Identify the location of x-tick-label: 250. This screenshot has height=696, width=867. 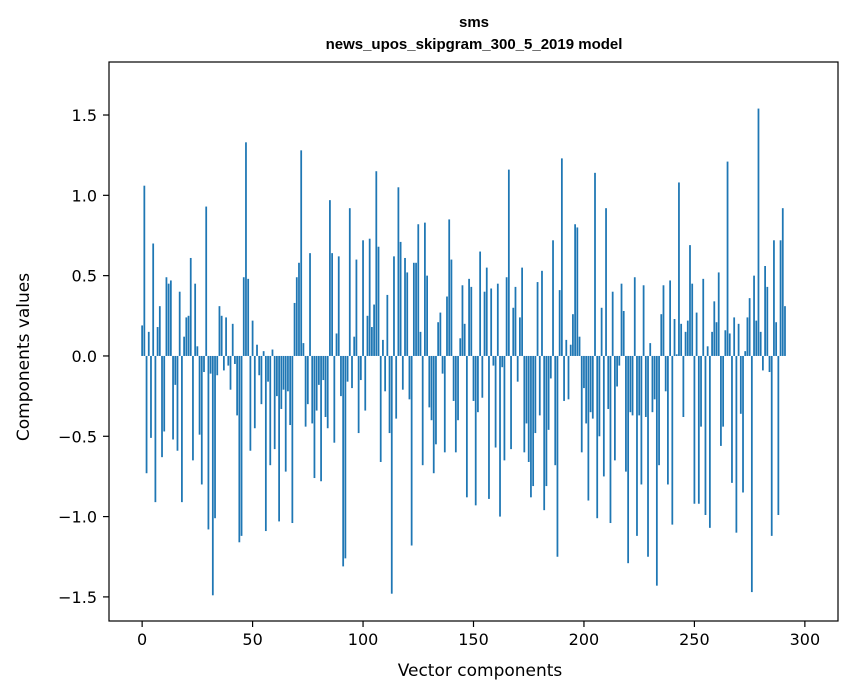
(694, 639).